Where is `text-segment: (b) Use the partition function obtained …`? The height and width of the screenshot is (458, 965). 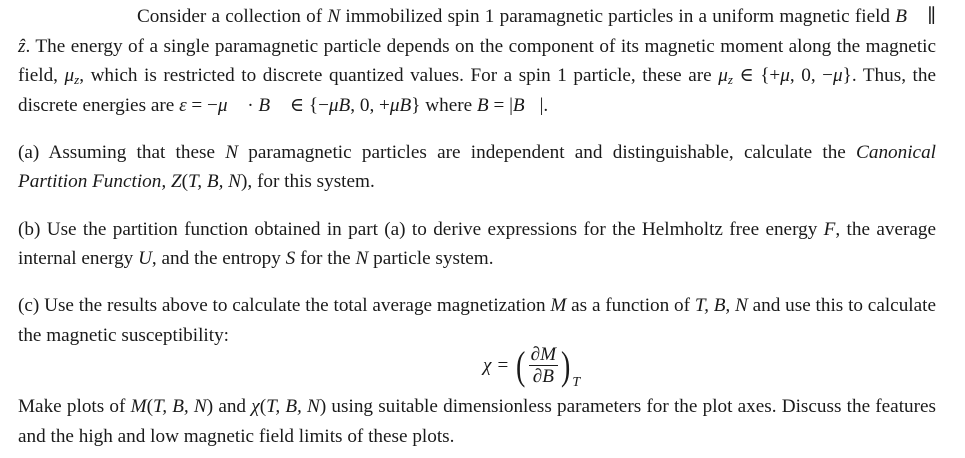 text-segment: (b) Use the partition function obtained … is located at coordinates (421, 229).